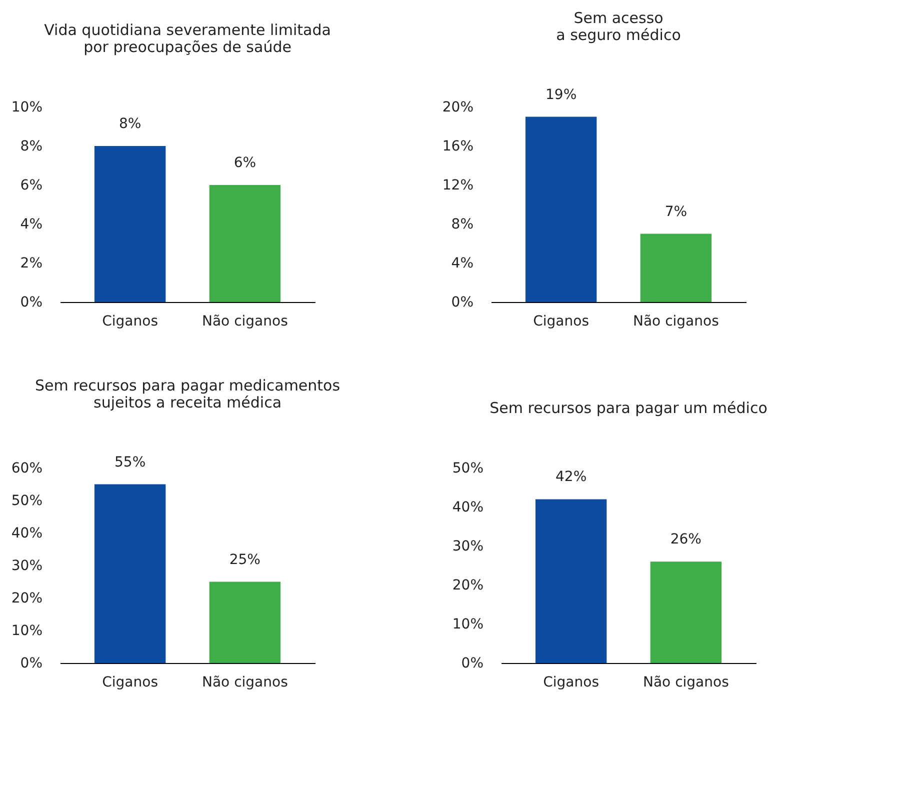  What do you see at coordinates (629, 408) in the screenshot?
I see `chart-title: Sem recursos para pagar um médico` at bounding box center [629, 408].